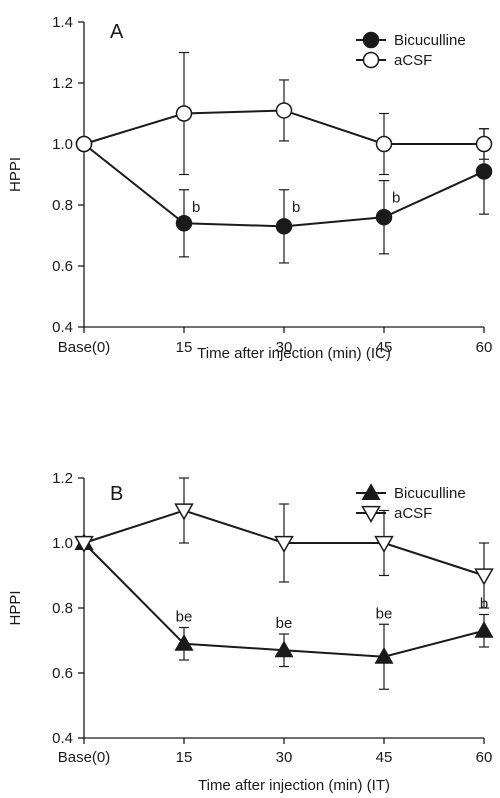  Describe the element at coordinates (284, 196) in the screenshot. I see `panel-a-series-bicuculline: b bb` at that location.